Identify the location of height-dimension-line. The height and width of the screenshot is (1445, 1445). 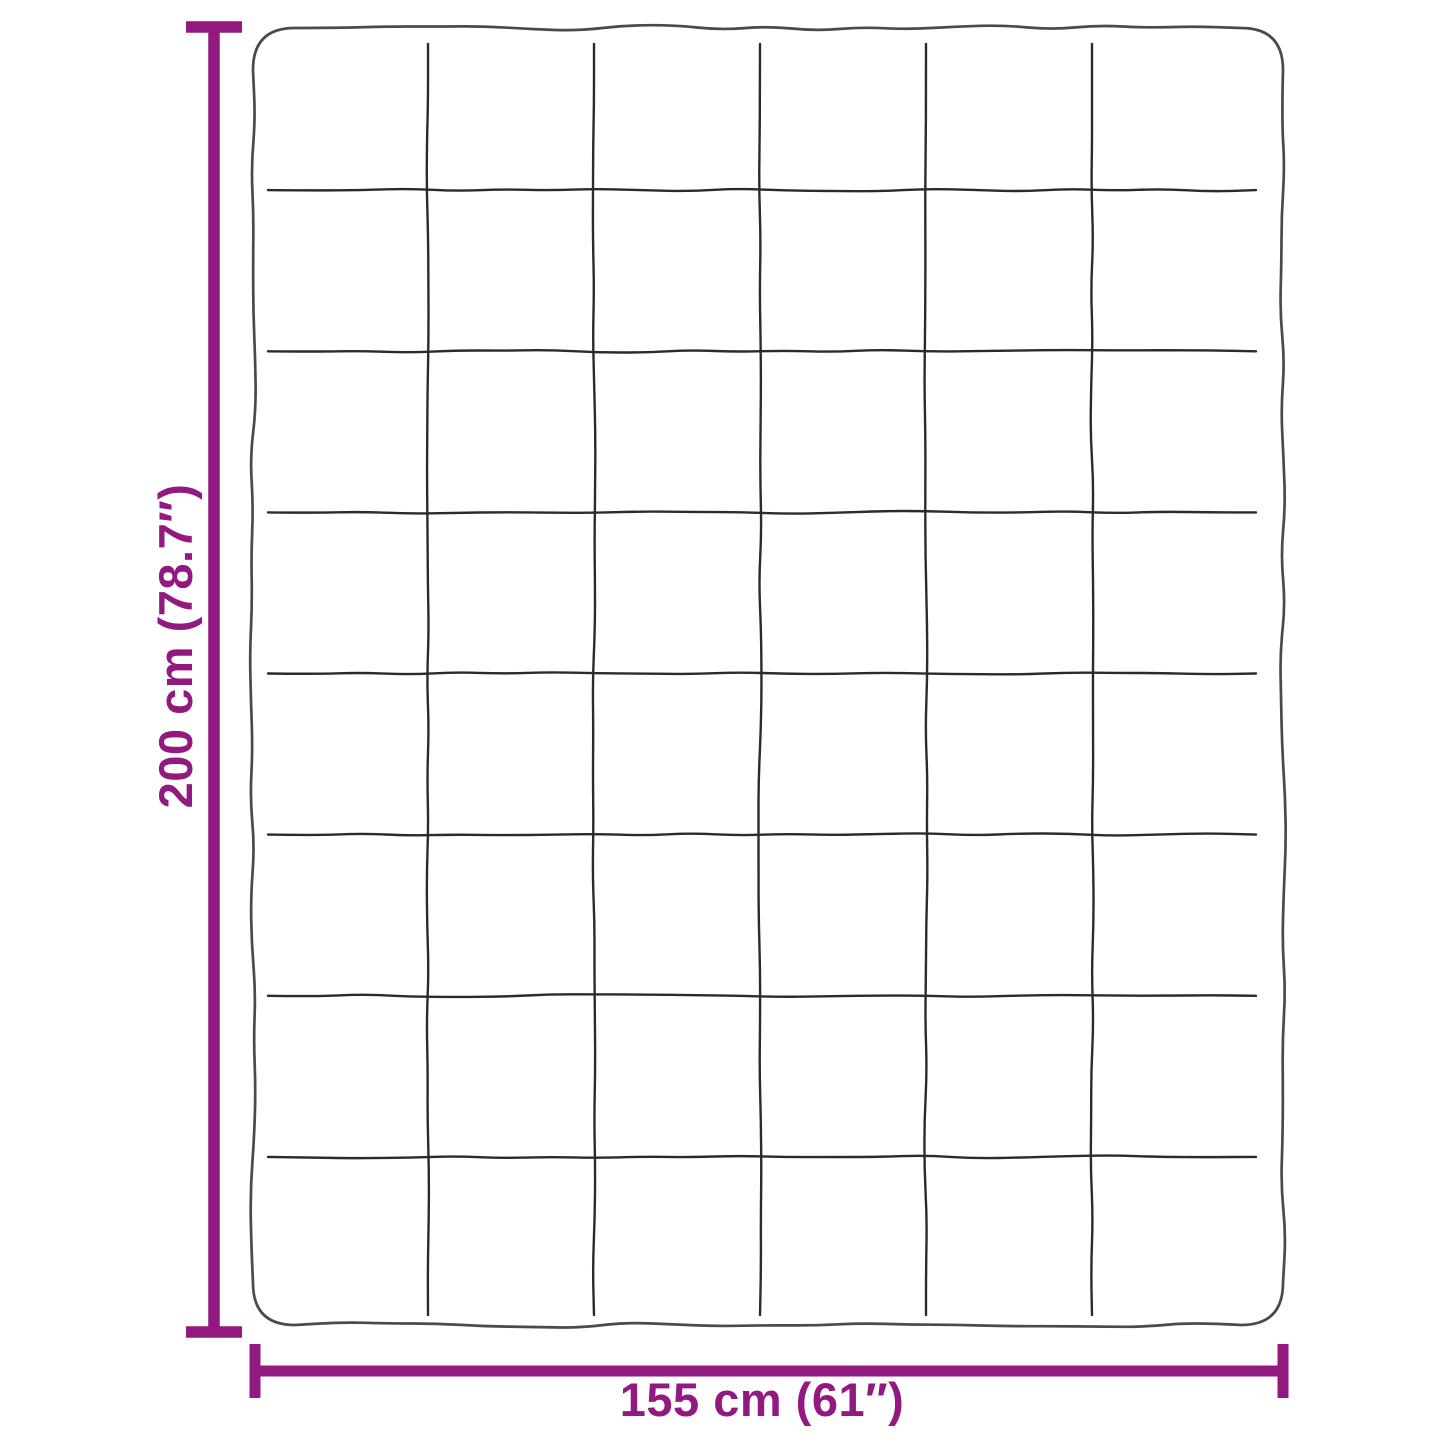
(214, 679).